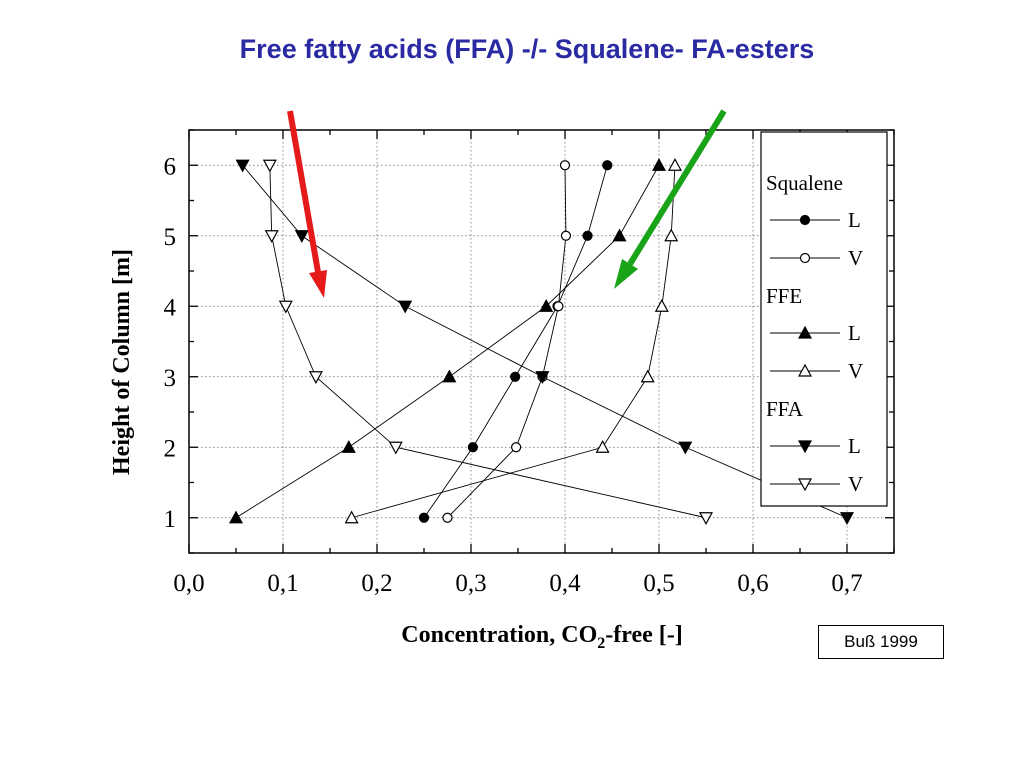 This screenshot has height=768, width=1024. What do you see at coordinates (785, 409) in the screenshot?
I see `legend-group-title-2: FFA` at bounding box center [785, 409].